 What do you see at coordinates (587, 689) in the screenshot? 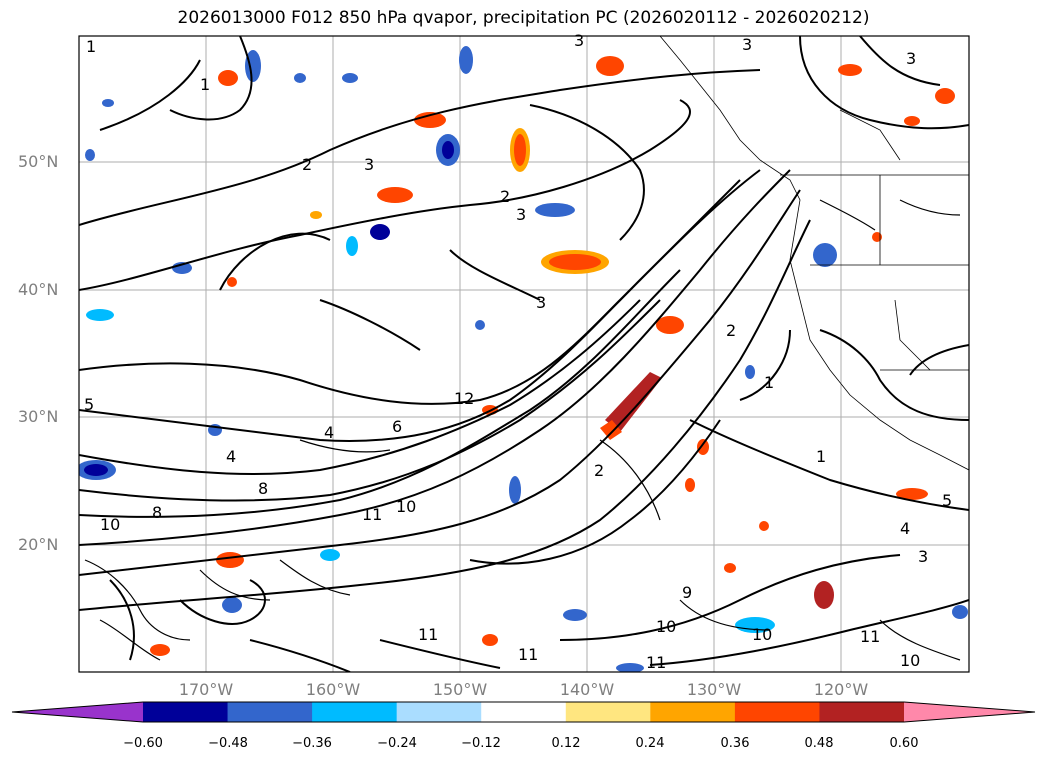
I see `lon-label: 140°W` at bounding box center [587, 689].